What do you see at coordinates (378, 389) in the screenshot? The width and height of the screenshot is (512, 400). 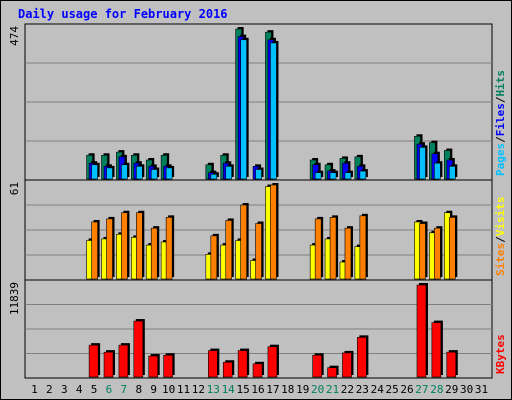 I see `x-tick-label-24: 24` at bounding box center [378, 389].